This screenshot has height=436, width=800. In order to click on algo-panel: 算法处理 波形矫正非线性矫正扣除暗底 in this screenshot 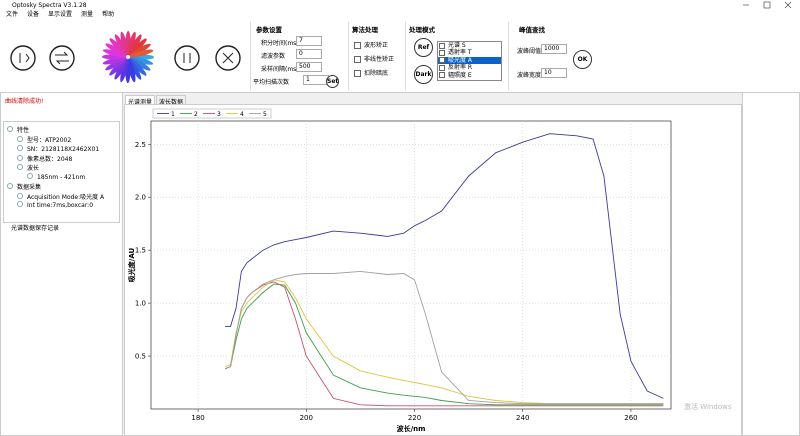, I will do `click(375, 56)`.